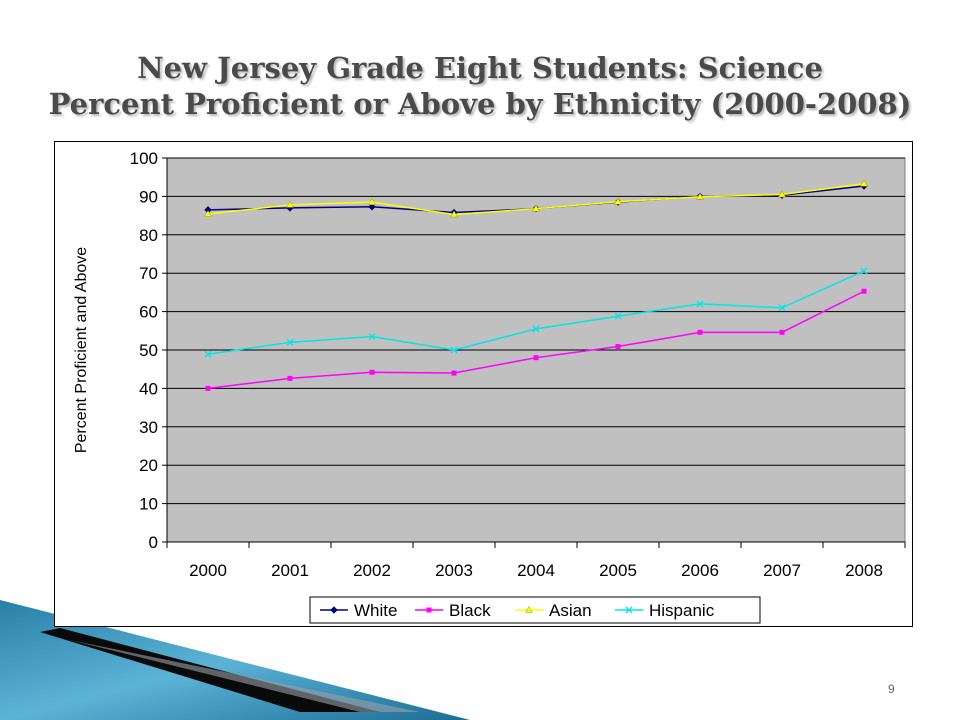 Image resolution: width=960 pixels, height=720 pixels. Describe the element at coordinates (81, 350) in the screenshot. I see `y-axis-label: Percent Proficient and Above` at that location.